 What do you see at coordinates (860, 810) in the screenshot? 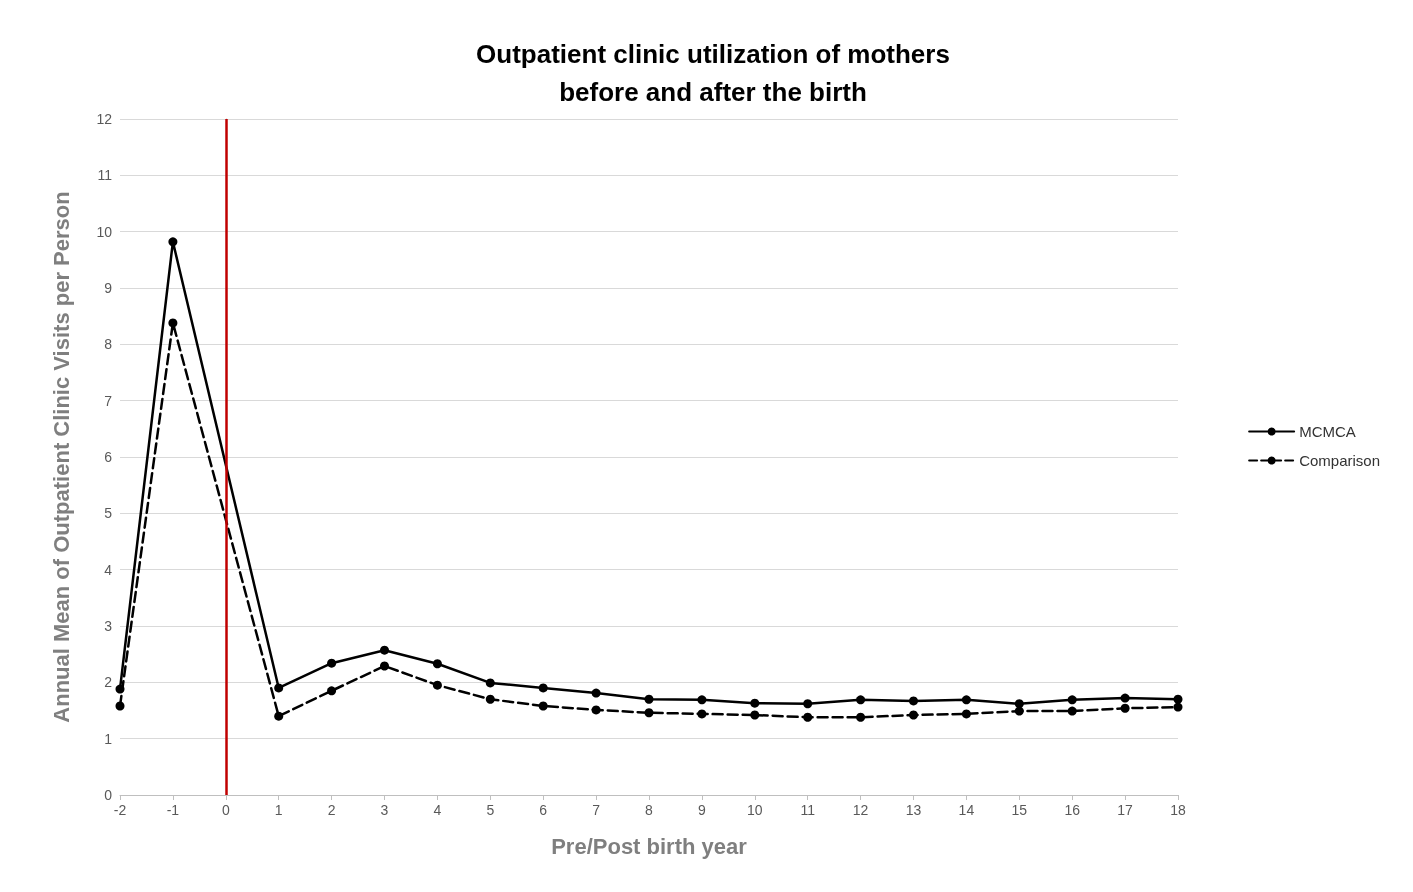
I see `x-tick-label: 12` at bounding box center [860, 810].